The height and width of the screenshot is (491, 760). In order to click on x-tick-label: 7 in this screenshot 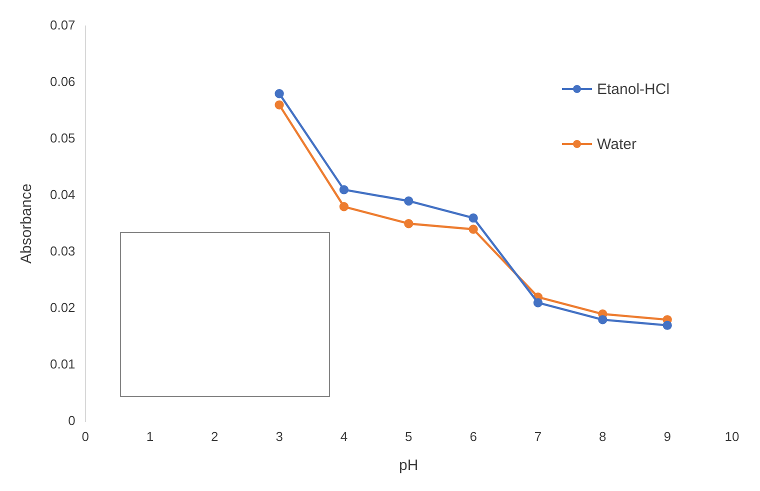, I will do `click(538, 436)`.